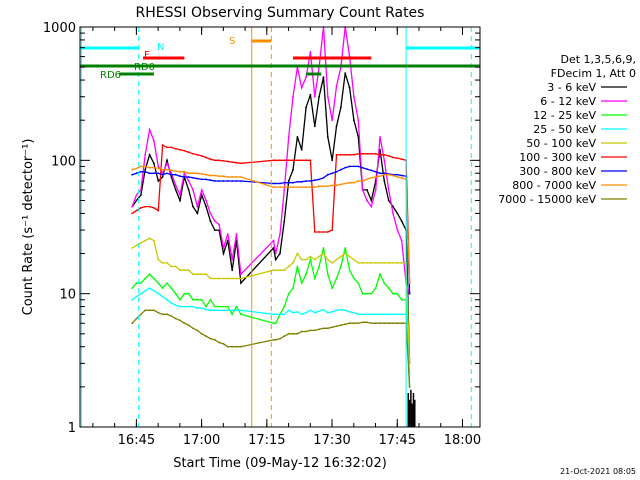 This screenshot has height=480, width=640. Describe the element at coordinates (271, 301) in the screenshot. I see `series-50-100-kev` at that location.